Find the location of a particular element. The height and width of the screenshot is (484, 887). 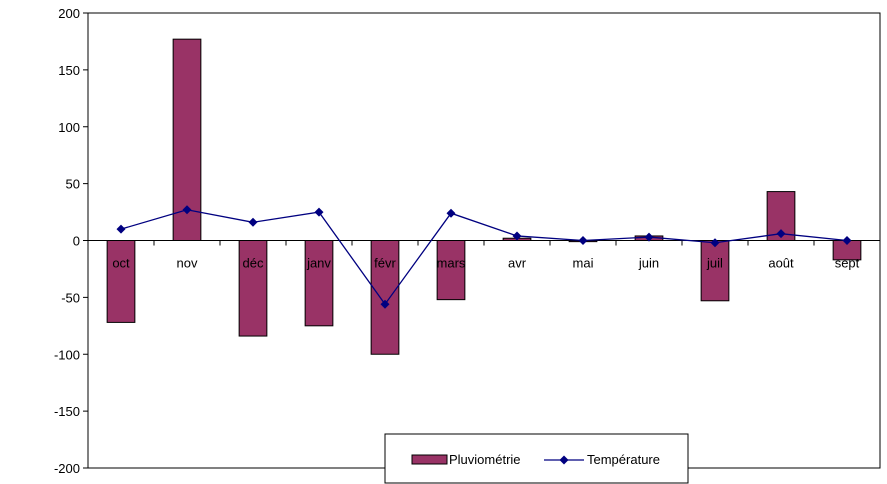

x-axis is located at coordinates (484, 243).